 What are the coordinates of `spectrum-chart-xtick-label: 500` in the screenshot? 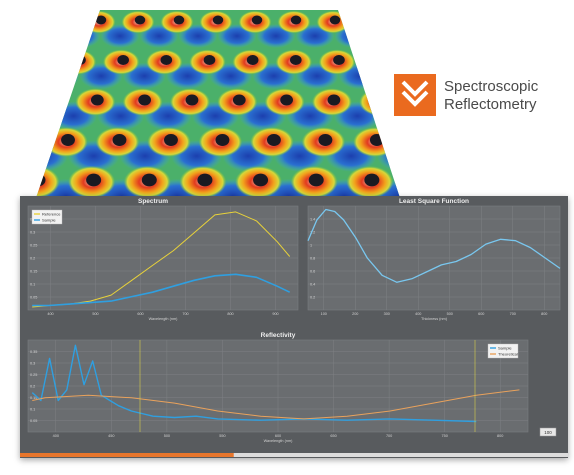 It's located at (95, 314).